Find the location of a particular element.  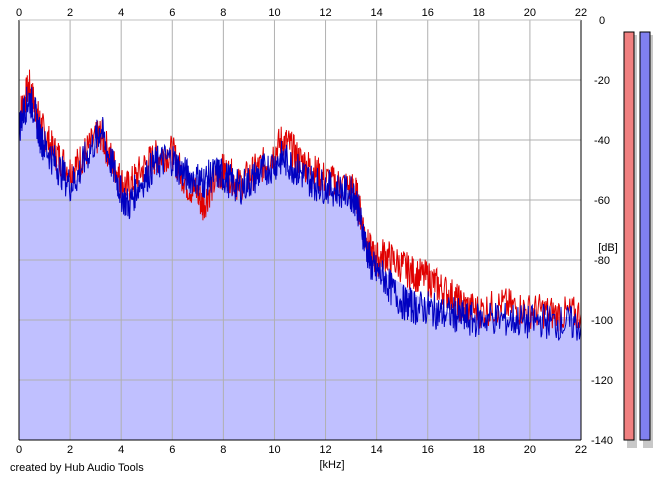

x-tick-label-bottom: 8 is located at coordinates (223, 450).